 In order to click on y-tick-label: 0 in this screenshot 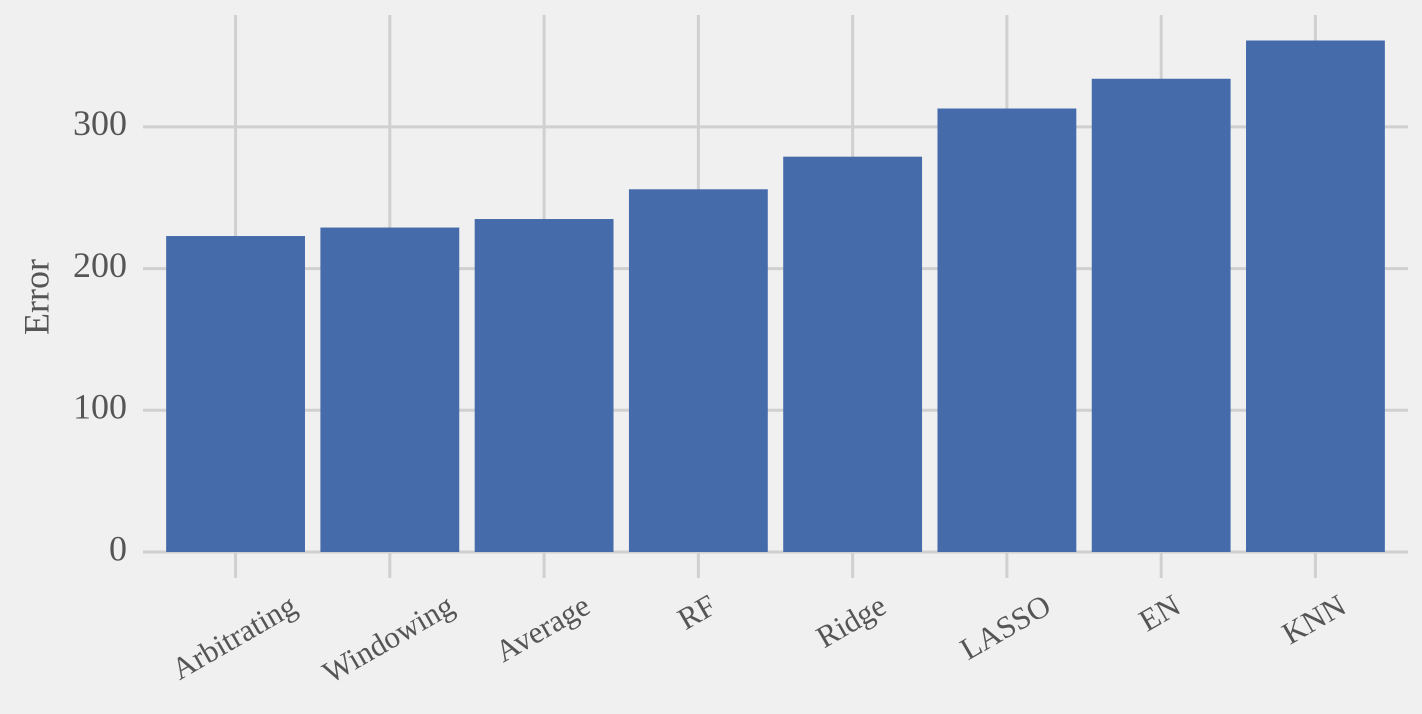, I will do `click(118, 548)`.